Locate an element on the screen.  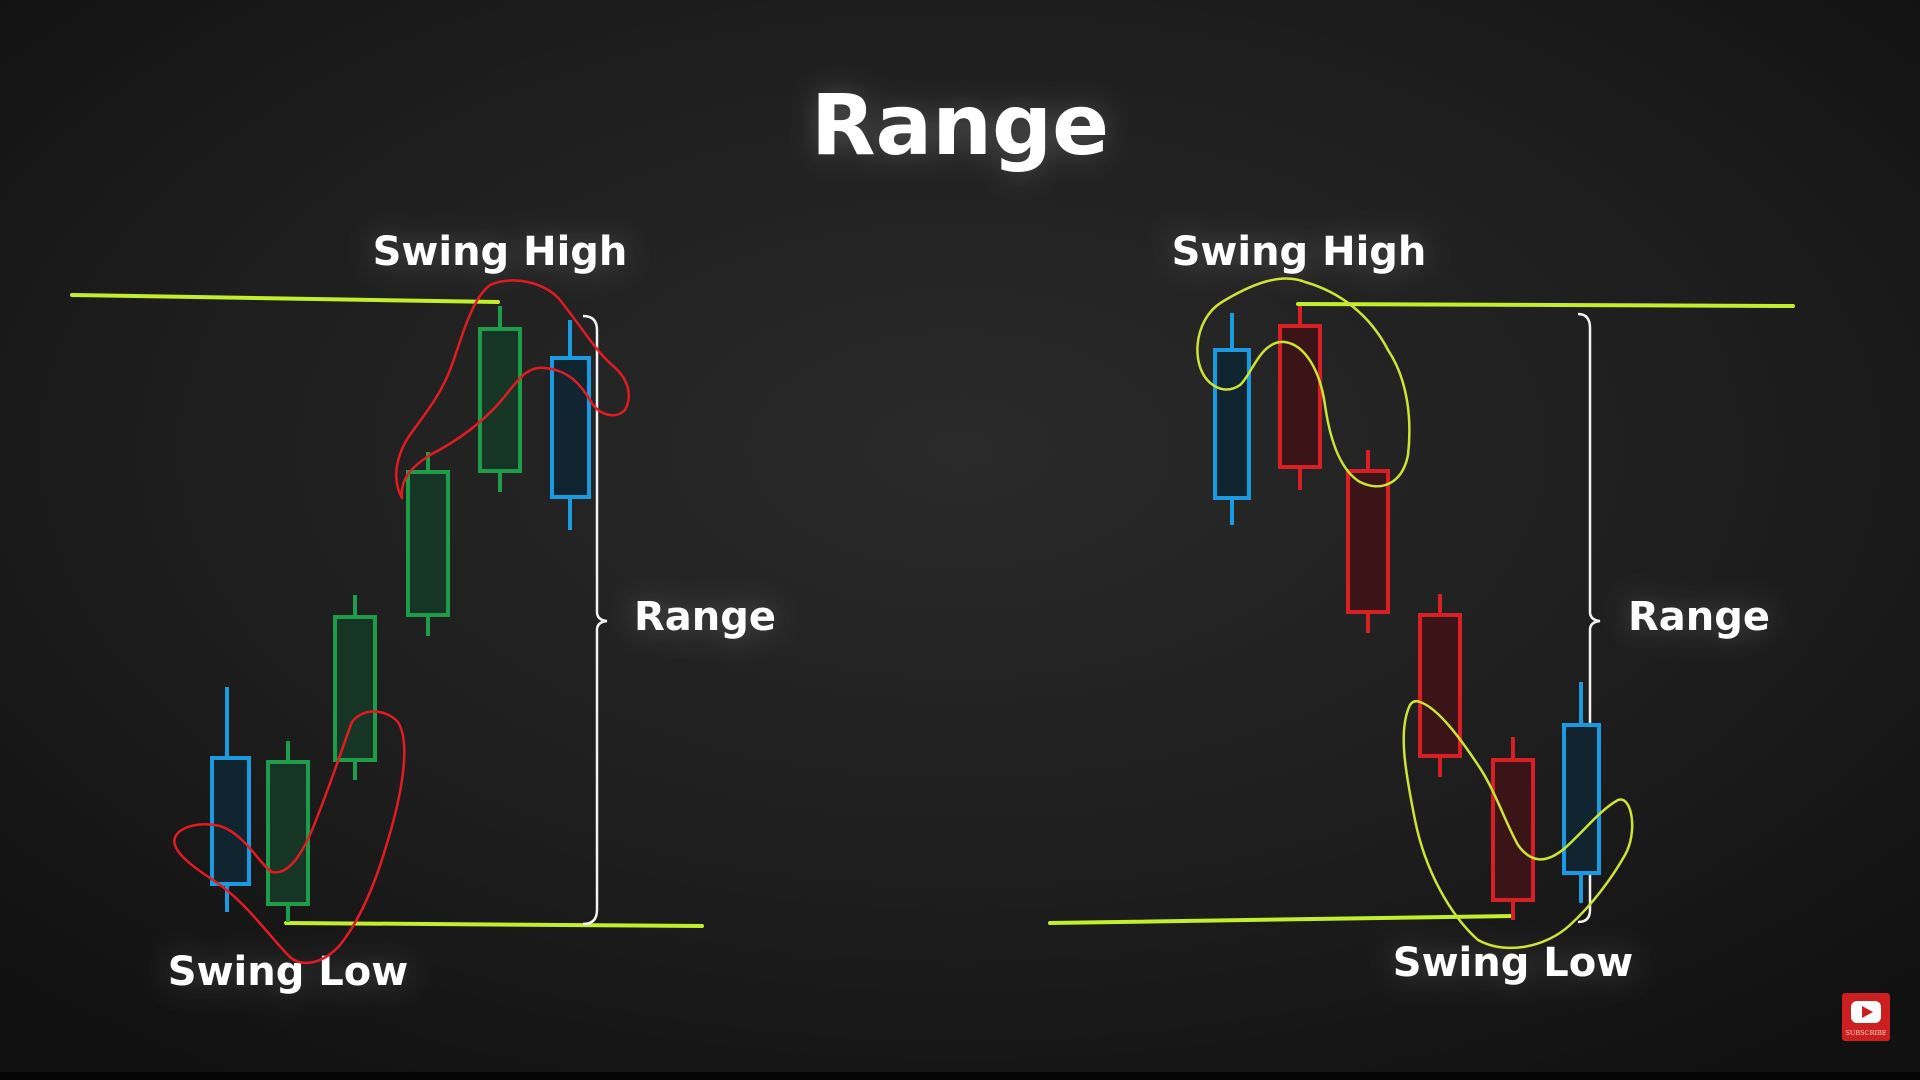
page-title: Range is located at coordinates (960, 125).